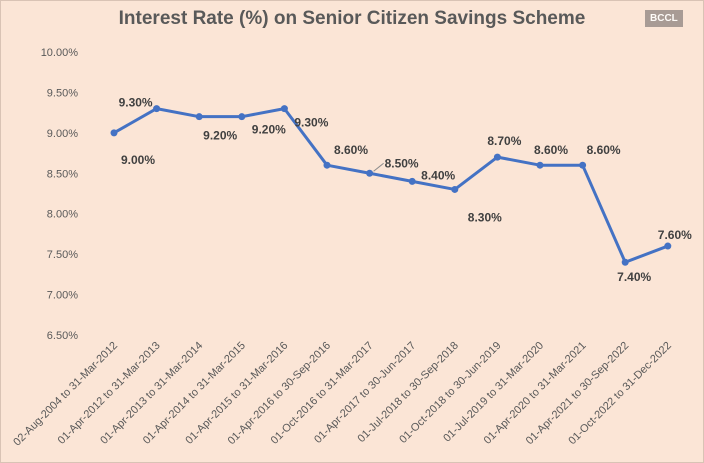  Describe the element at coordinates (485, 217) in the screenshot. I see `data-label: 8.30%` at that location.